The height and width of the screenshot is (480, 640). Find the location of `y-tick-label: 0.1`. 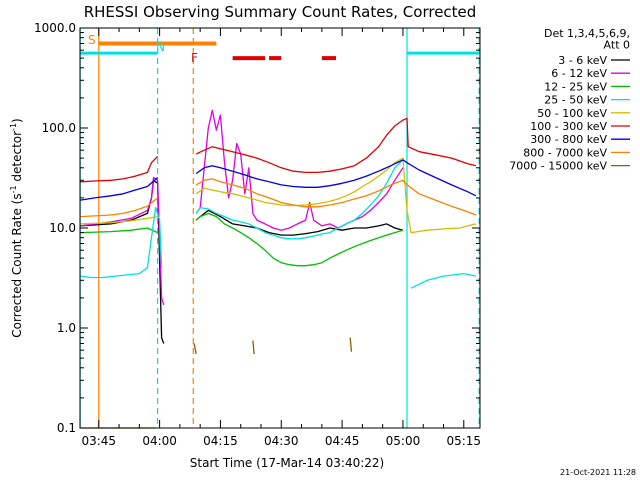

y-tick-label: 0.1 is located at coordinates (66, 428).